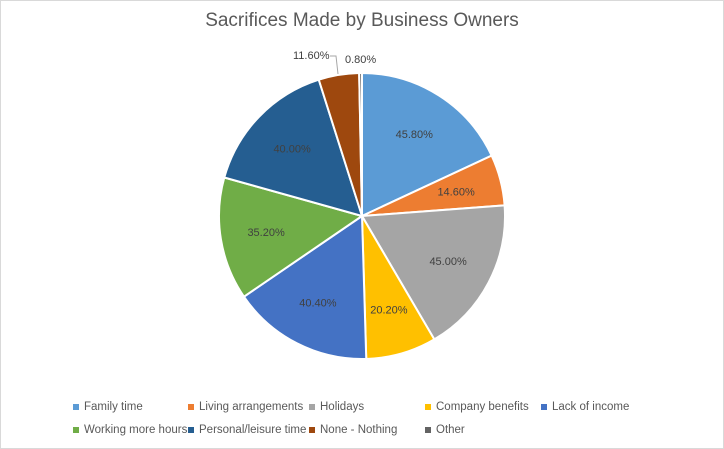  I want to click on data-label: 14.60%, so click(456, 193).